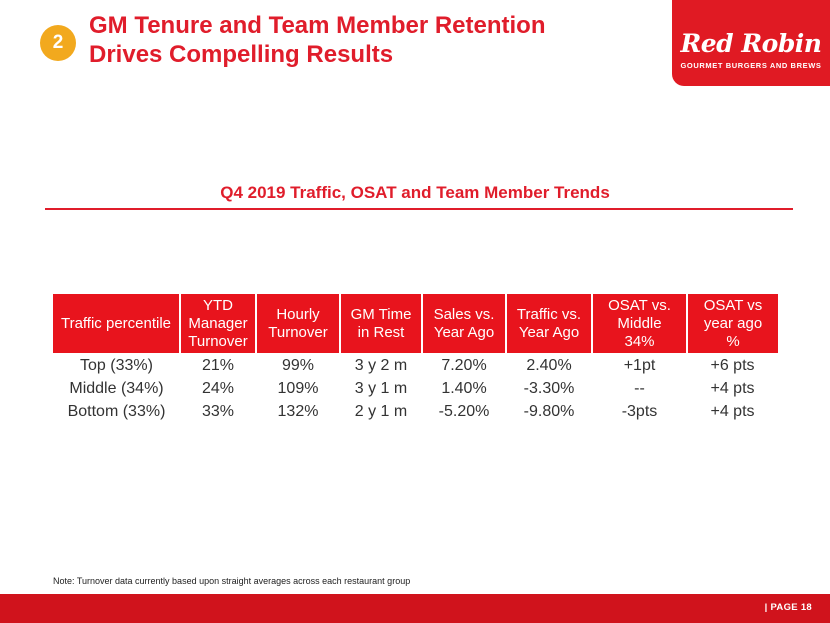 The height and width of the screenshot is (623, 830). I want to click on header-line: %, so click(733, 341).